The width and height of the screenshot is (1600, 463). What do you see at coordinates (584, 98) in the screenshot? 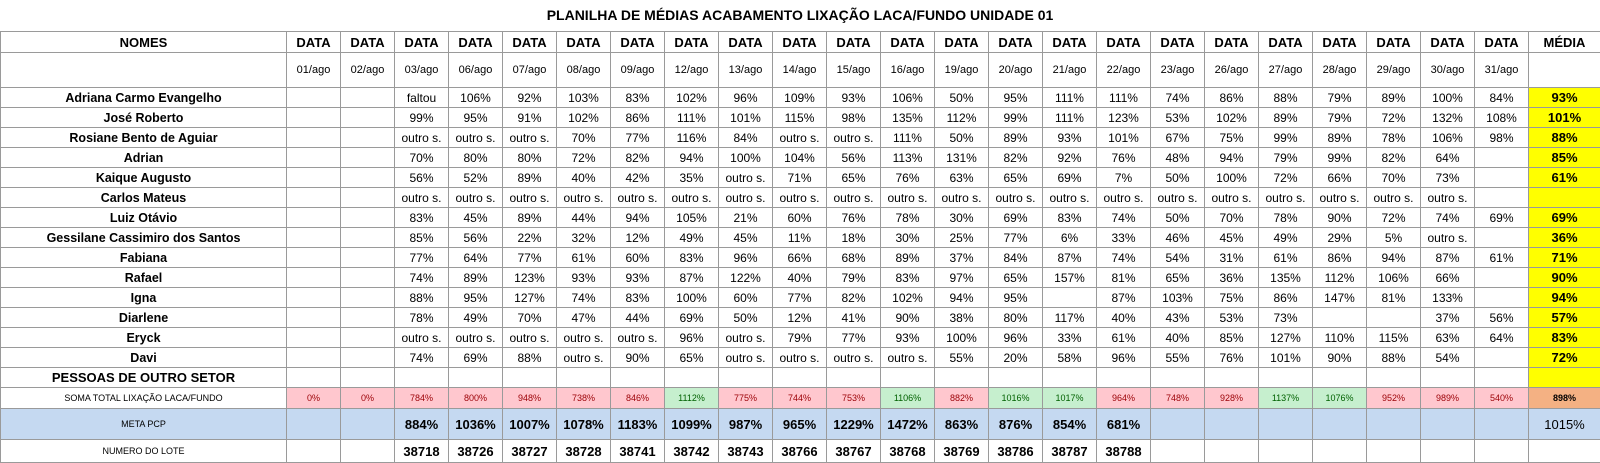
I see `value-cell: 103%` at bounding box center [584, 98].